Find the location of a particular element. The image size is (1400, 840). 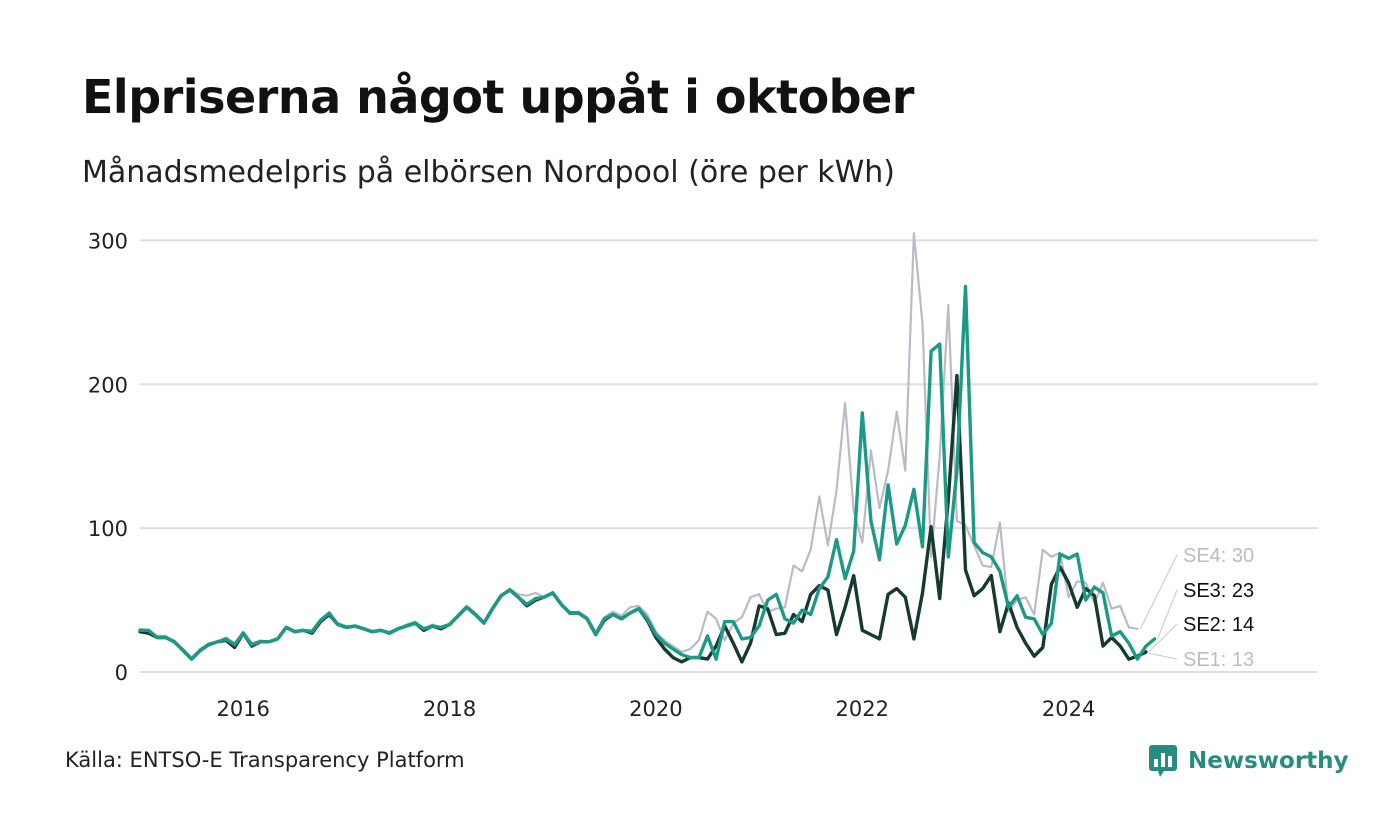

x-tick-label: 2024 is located at coordinates (1068, 709).